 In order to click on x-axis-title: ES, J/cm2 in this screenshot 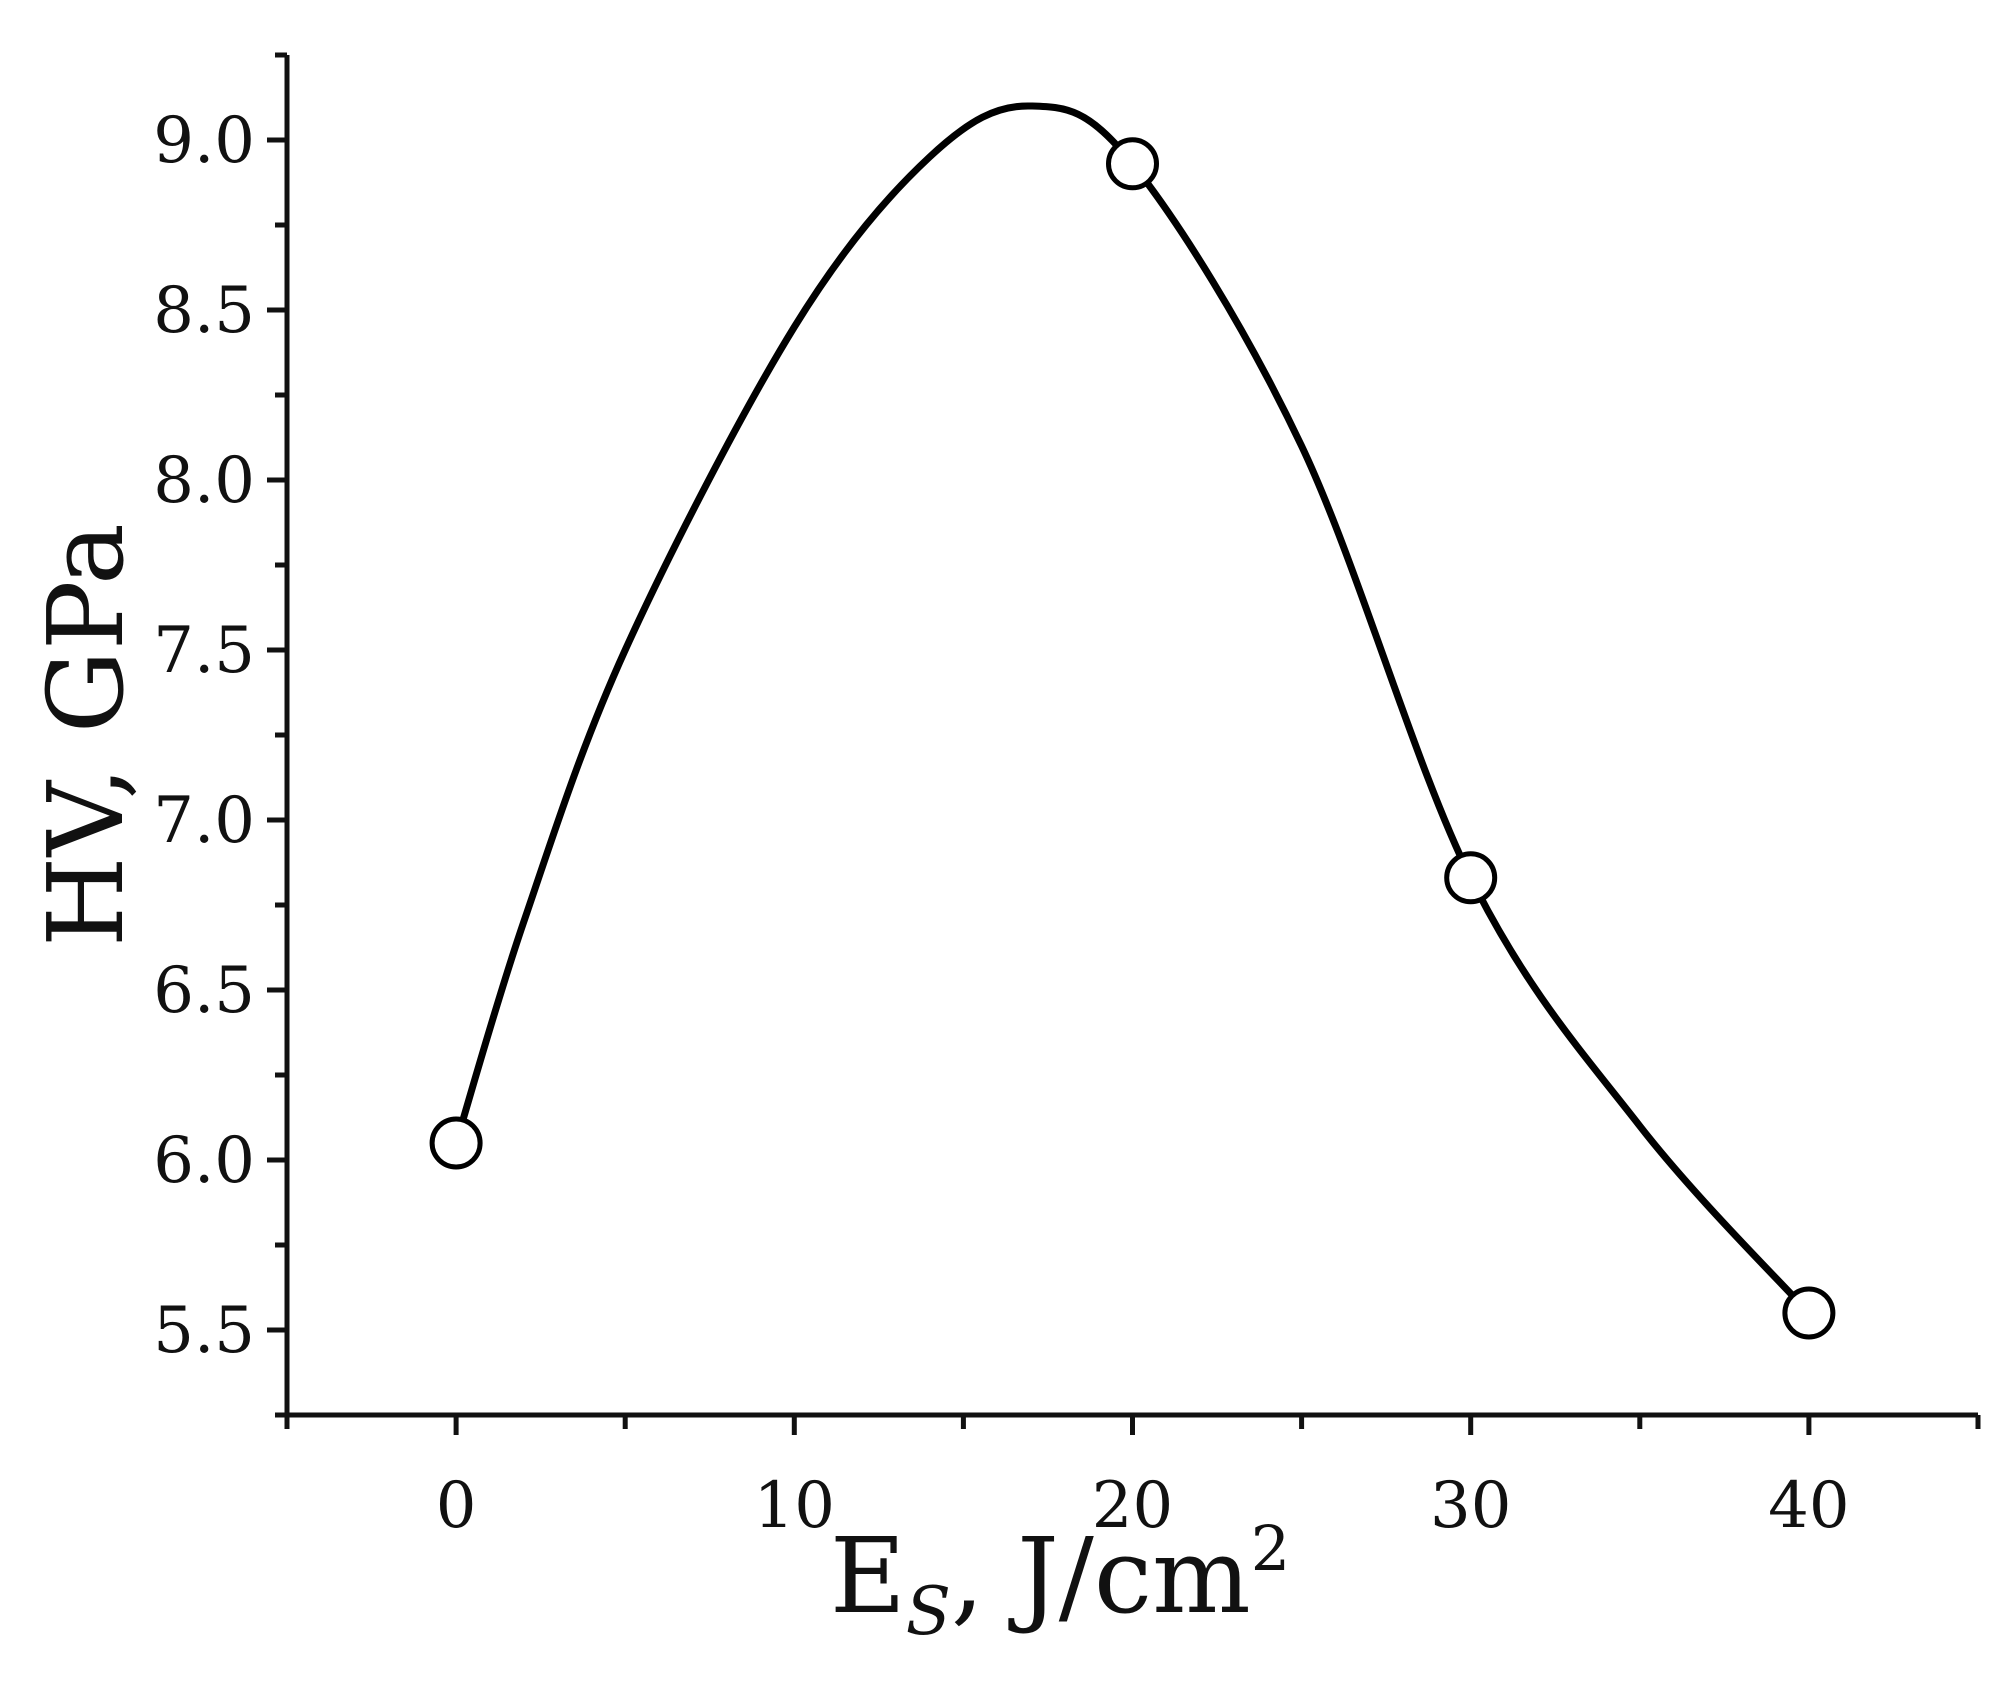, I will do `click(1060, 1581)`.